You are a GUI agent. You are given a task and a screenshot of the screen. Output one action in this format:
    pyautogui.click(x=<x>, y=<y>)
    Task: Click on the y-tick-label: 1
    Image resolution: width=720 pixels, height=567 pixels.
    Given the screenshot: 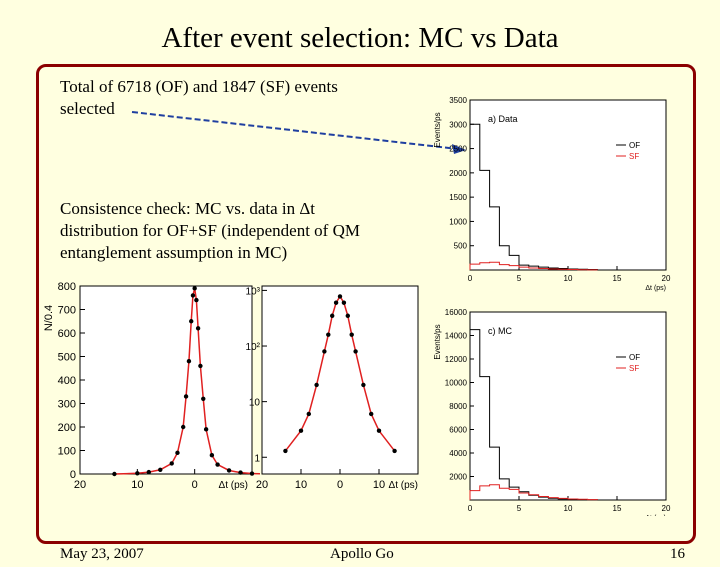 What is the action you would take?
    pyautogui.click(x=257, y=458)
    